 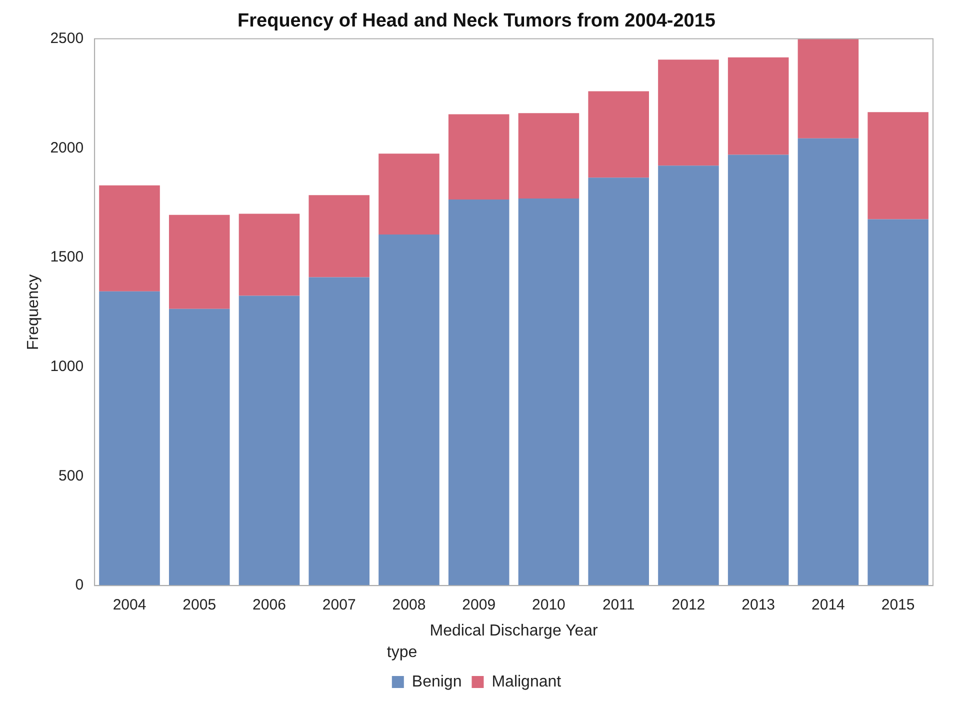 What do you see at coordinates (828, 605) in the screenshot?
I see `x-tick-label: 2014` at bounding box center [828, 605].